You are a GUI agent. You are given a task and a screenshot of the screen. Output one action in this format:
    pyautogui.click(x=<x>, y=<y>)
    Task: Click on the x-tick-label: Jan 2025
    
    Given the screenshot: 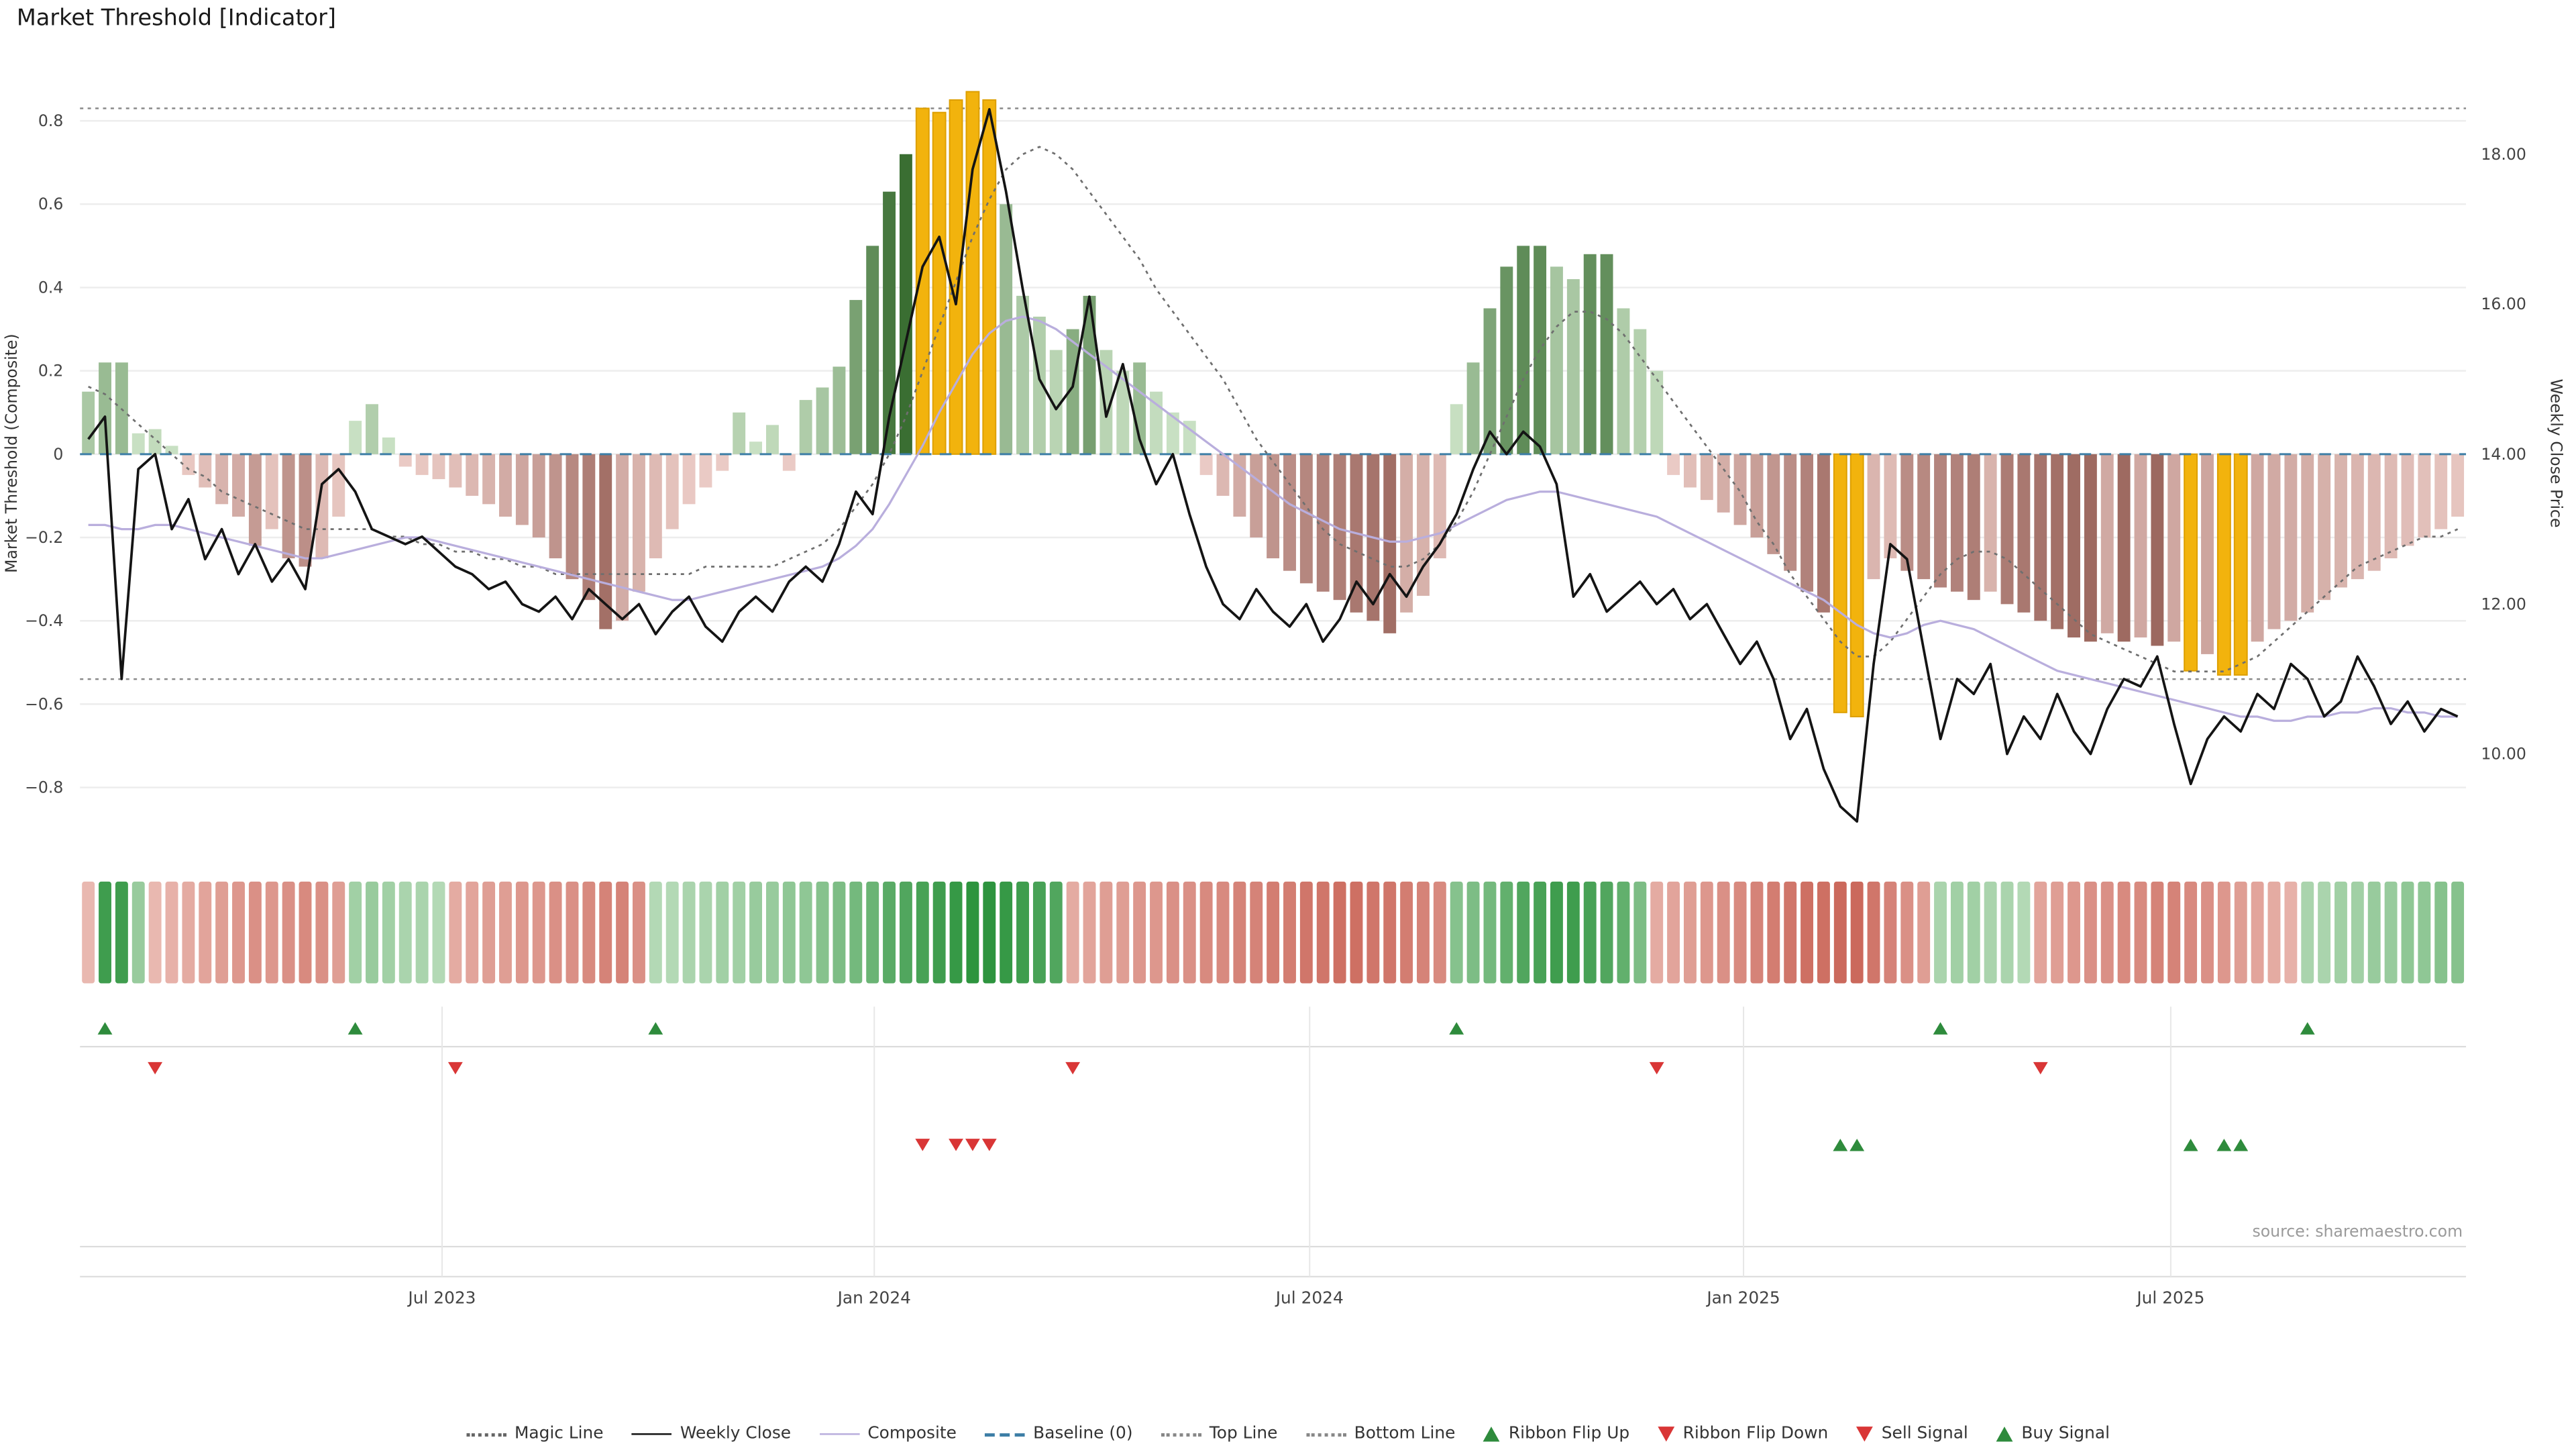 What is the action you would take?
    pyautogui.click(x=1742, y=1297)
    